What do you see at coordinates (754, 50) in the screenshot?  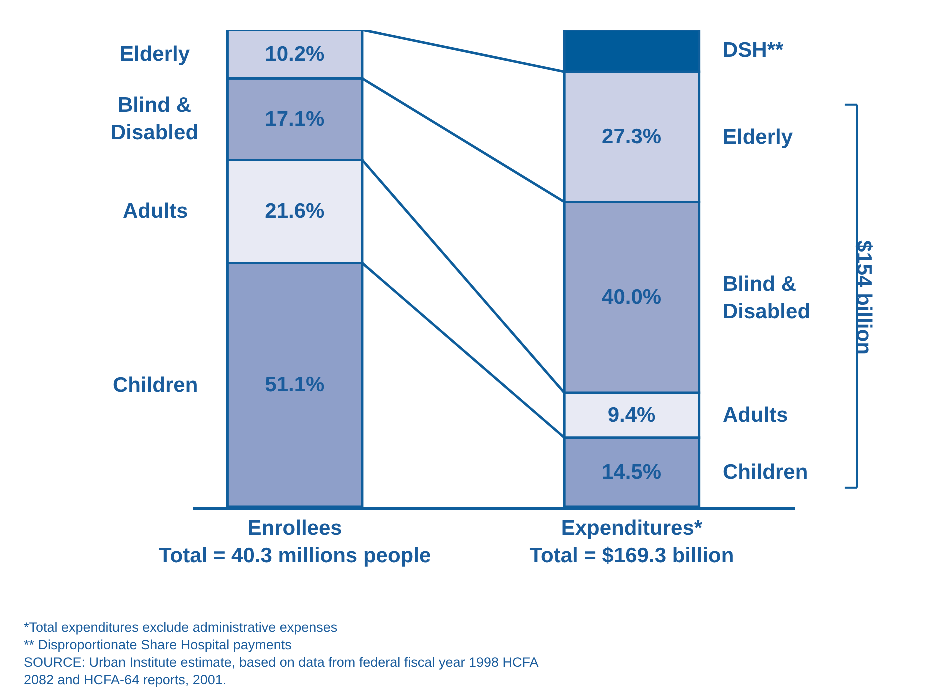 I see `series-label: DSH**` at bounding box center [754, 50].